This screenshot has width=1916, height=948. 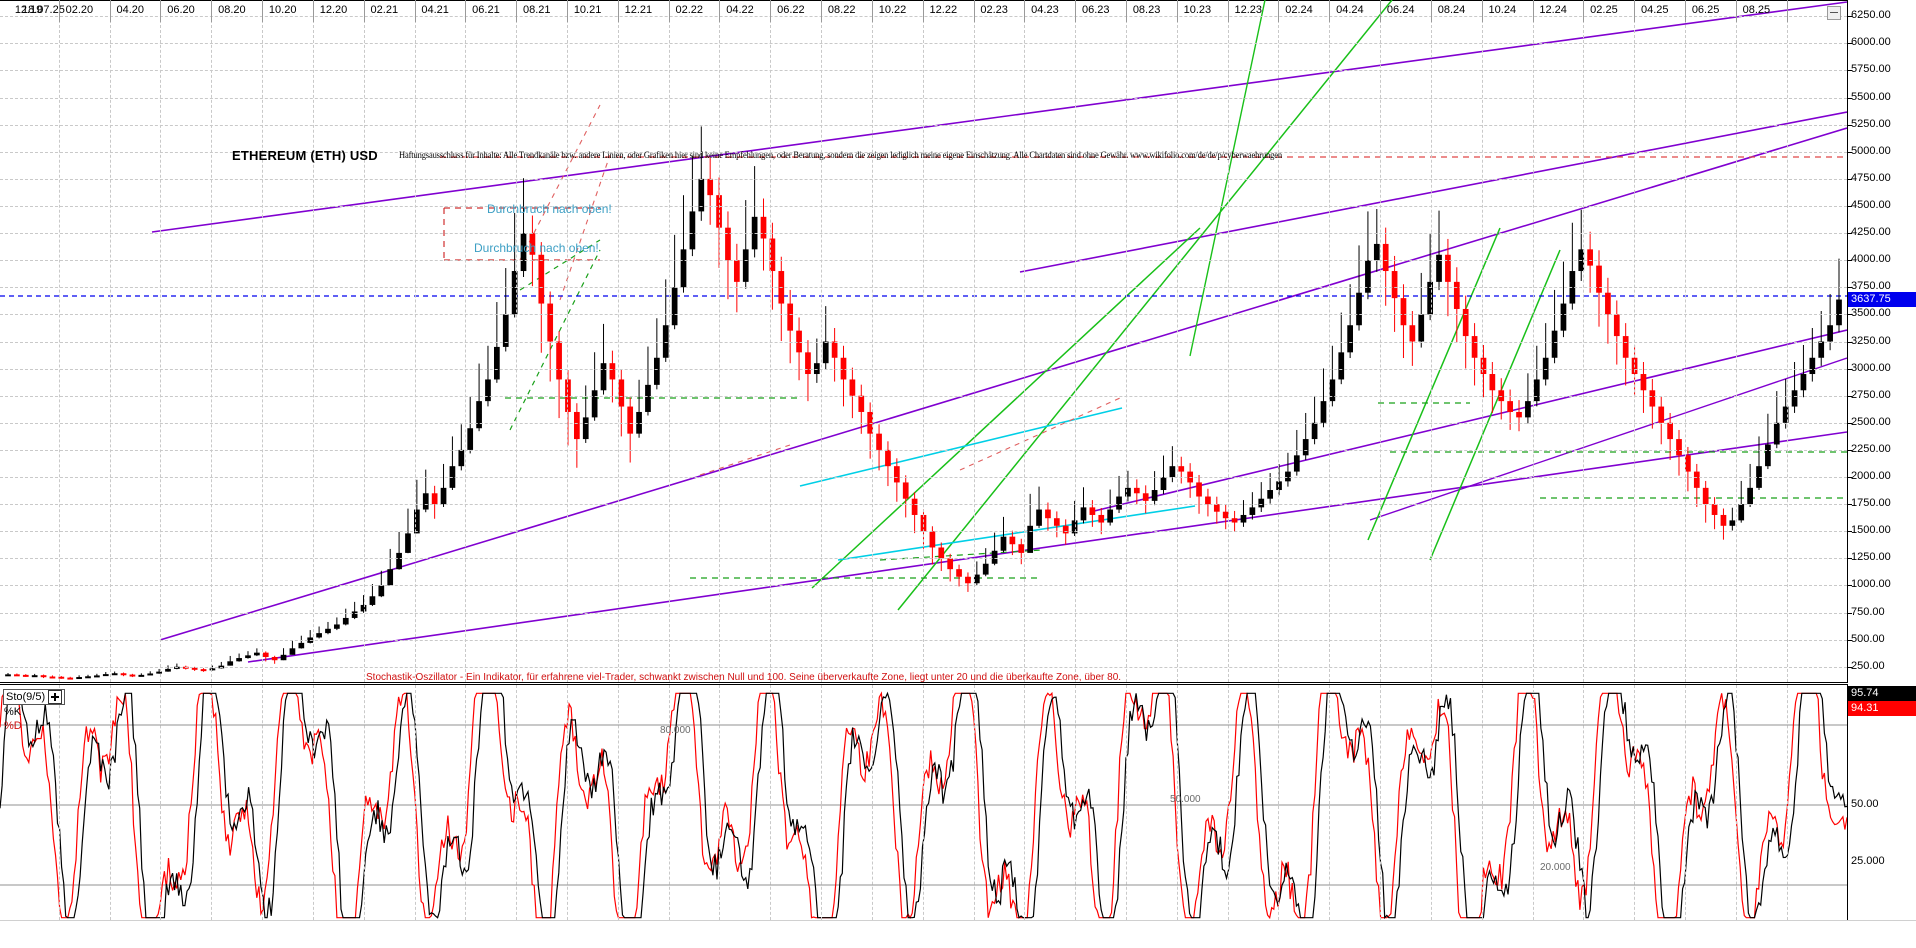 I want to click on k-line-label: %K, so click(x=13, y=712).